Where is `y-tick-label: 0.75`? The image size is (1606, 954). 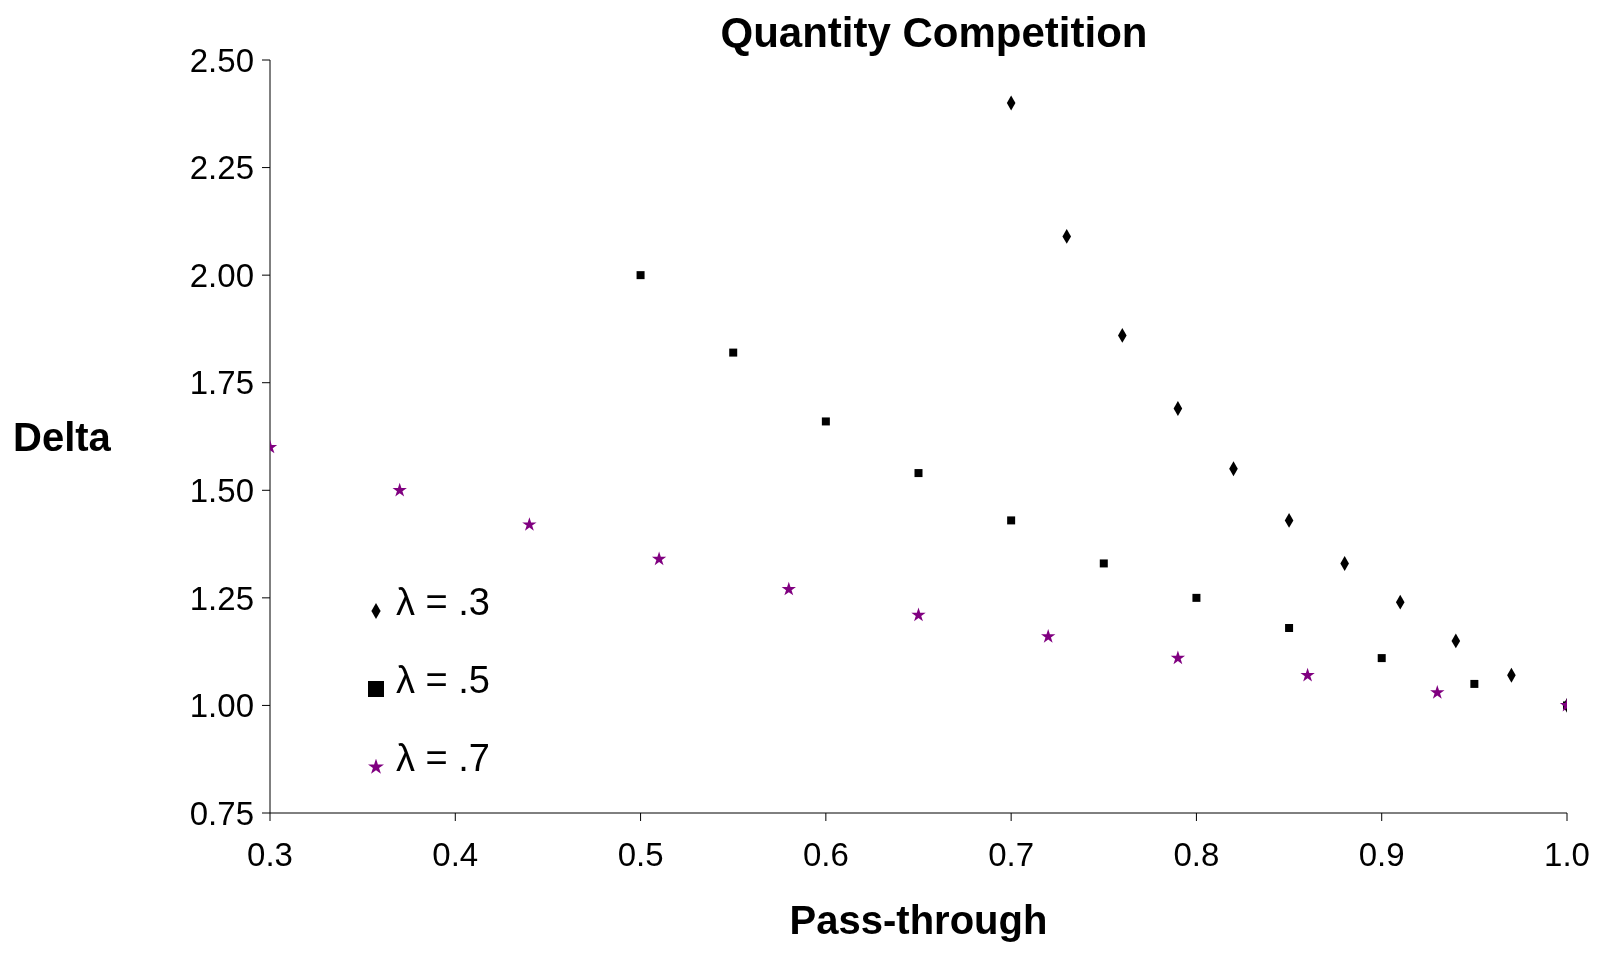
y-tick-label: 0.75 is located at coordinates (221, 813).